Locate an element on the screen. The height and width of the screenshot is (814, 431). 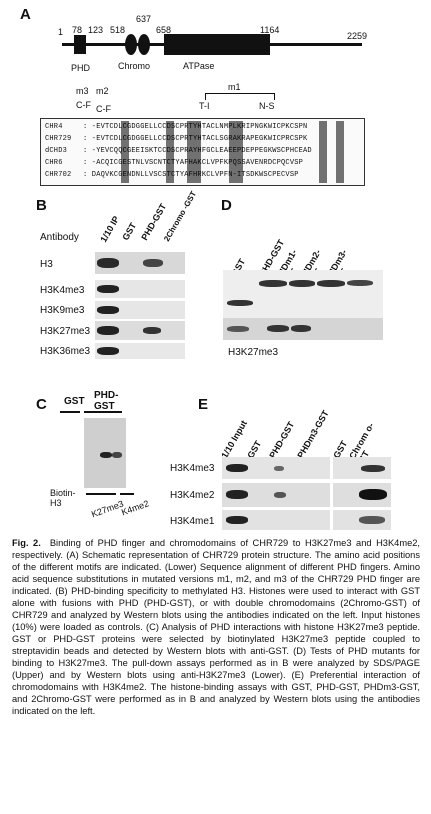
blot-c is located at coordinates (105, 453).